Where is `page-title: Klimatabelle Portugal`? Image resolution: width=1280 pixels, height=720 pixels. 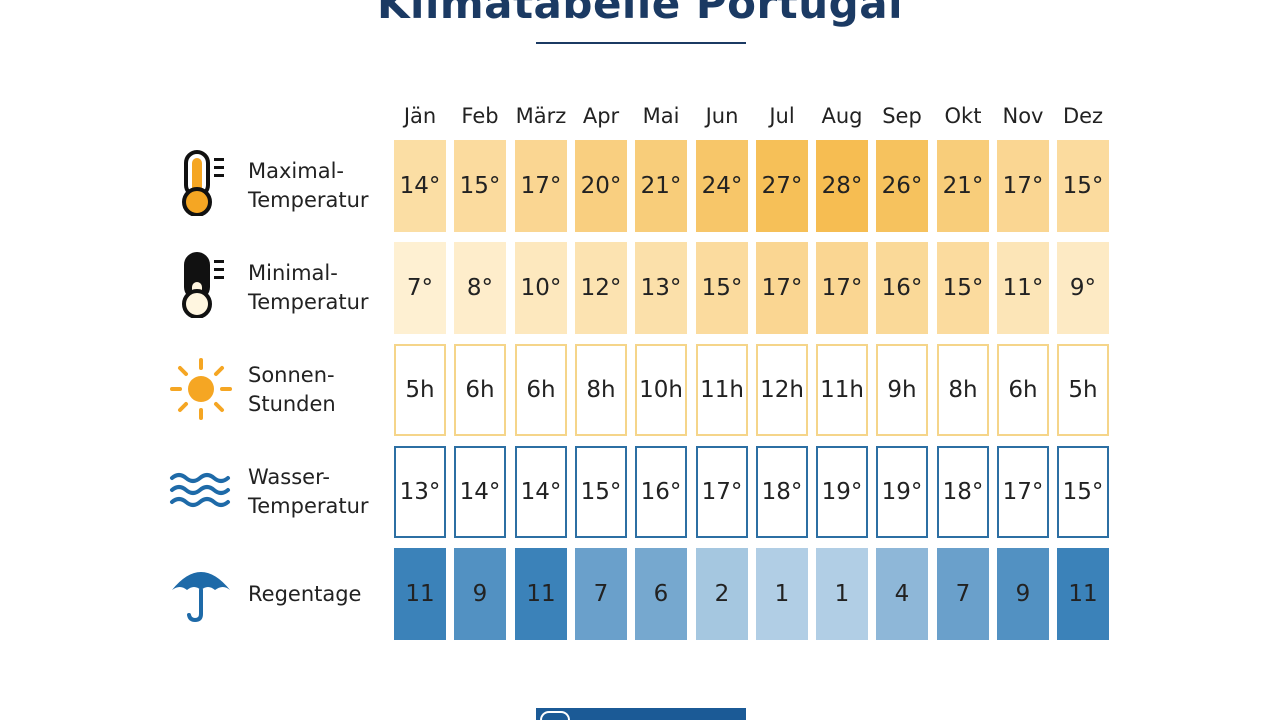
page-title: Klimatabelle Portugal is located at coordinates (640, 14).